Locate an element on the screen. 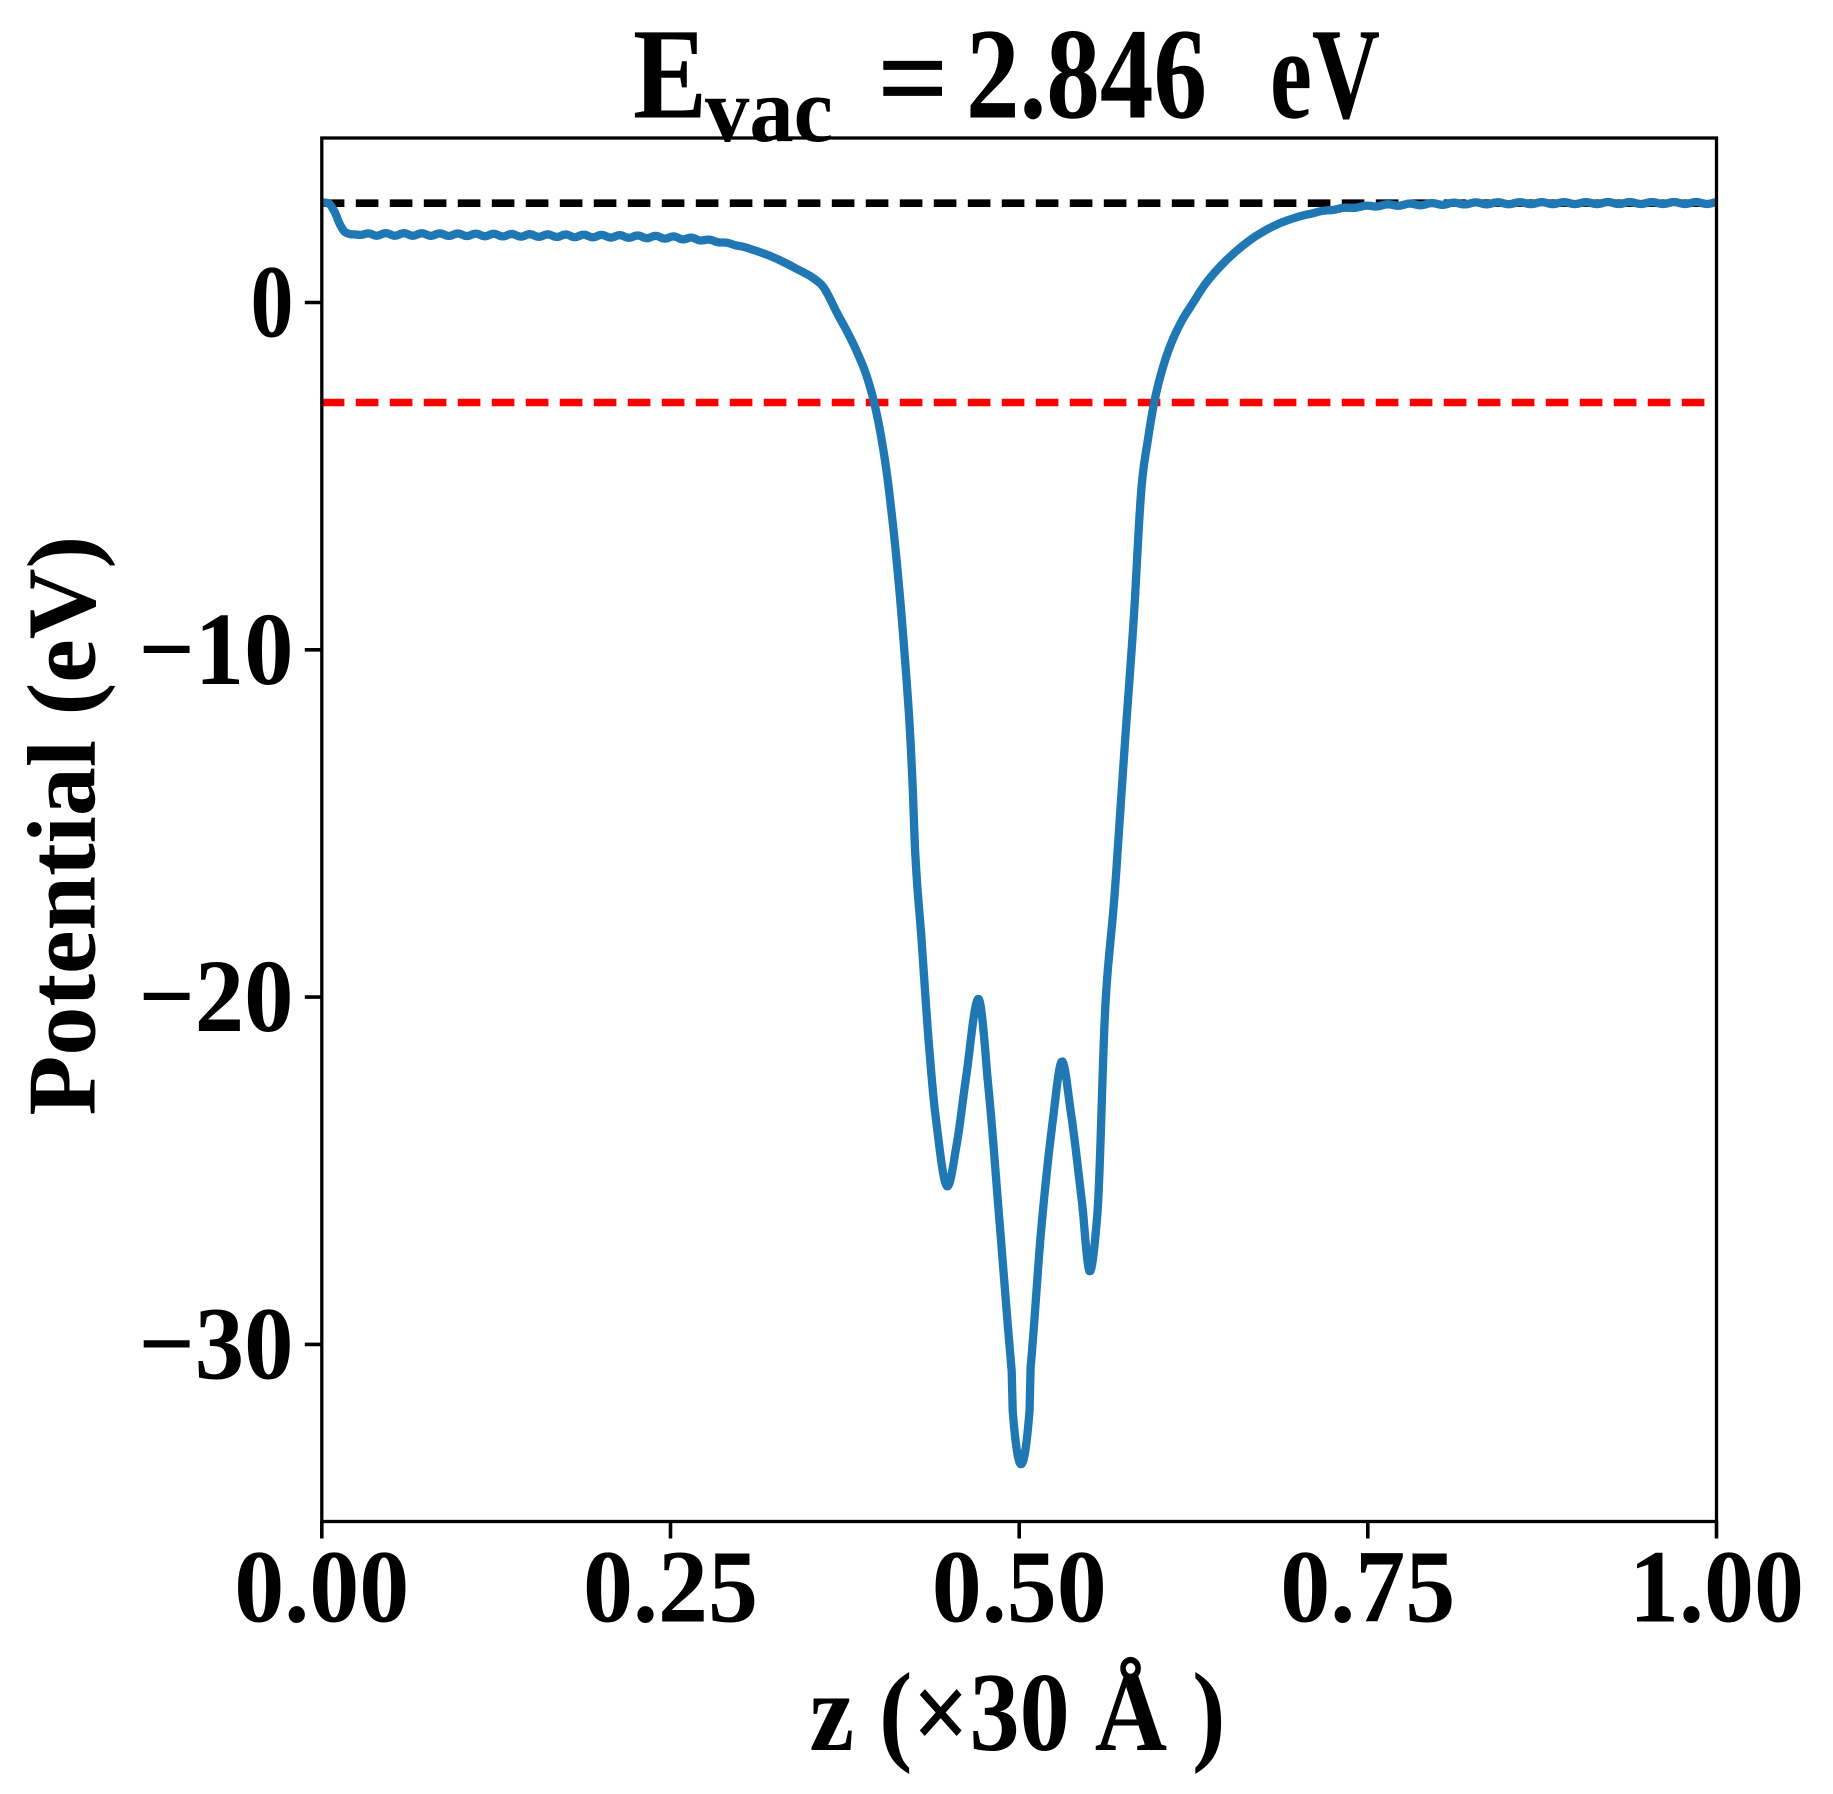 The width and height of the screenshot is (1833, 1794). svg-text: 0.00 is located at coordinates (321, 1587).